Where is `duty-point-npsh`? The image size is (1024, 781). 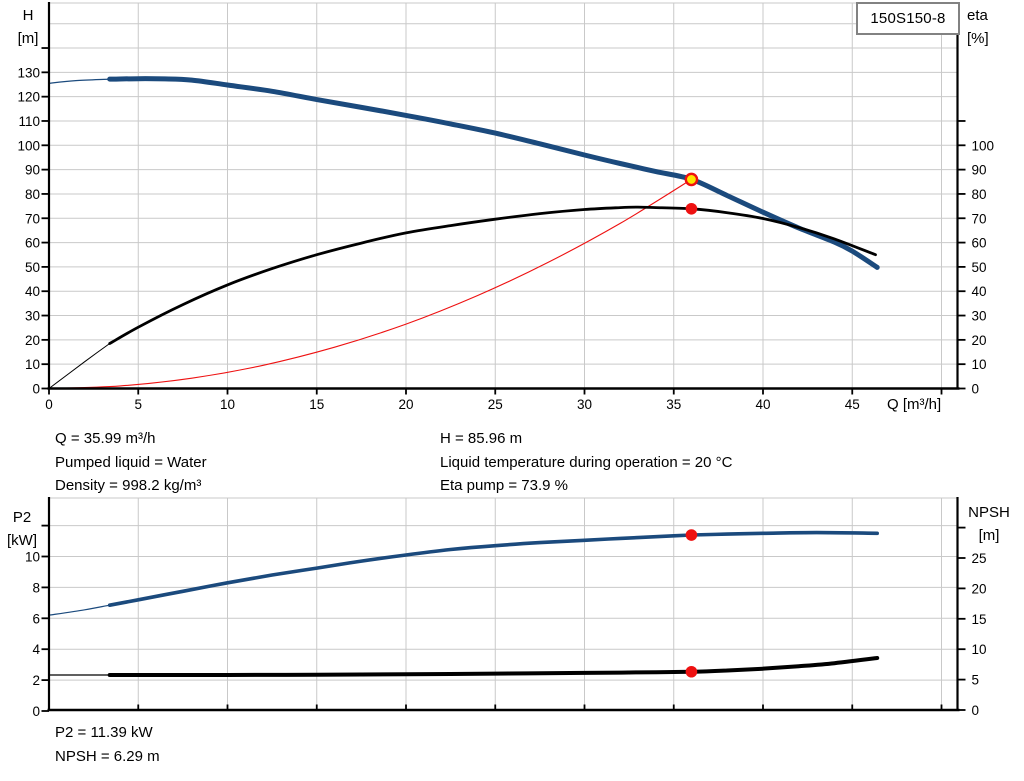
duty-point-npsh is located at coordinates (691, 671).